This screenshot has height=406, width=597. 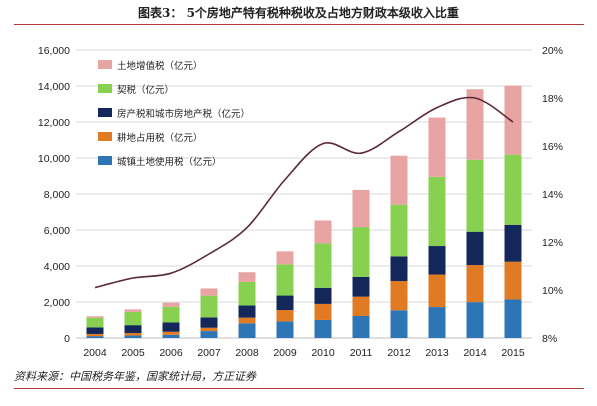 I want to click on y-left-tick-label: 12,000, so click(x=54, y=123).